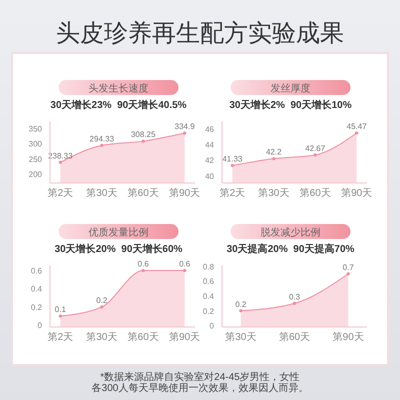 The image size is (400, 400). What do you see at coordinates (290, 105) in the screenshot?
I see `chart-subtitle: 30天增长2% 90天增长10%` at bounding box center [290, 105].